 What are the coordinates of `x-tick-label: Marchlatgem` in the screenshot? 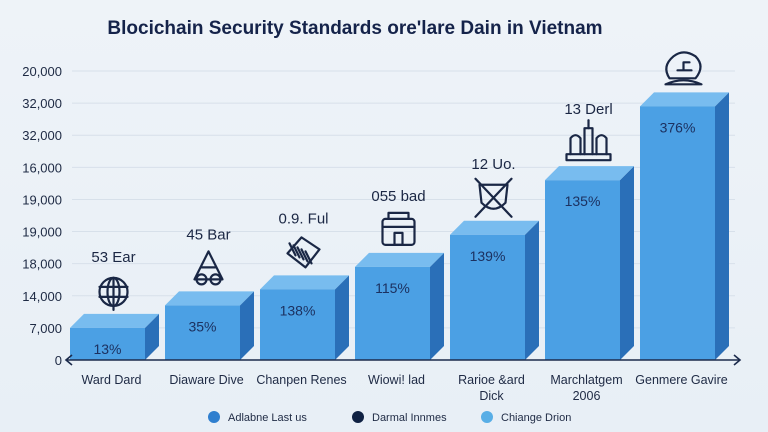 It's located at (586, 380).